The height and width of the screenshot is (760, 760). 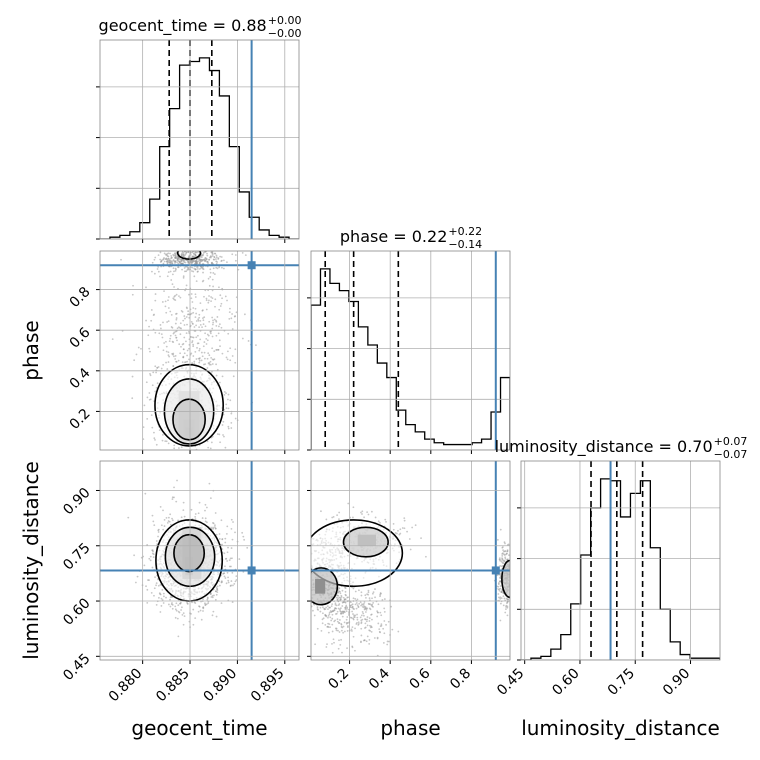 What do you see at coordinates (620, 728) in the screenshot?
I see `x-axis-label-luminosity_distance: luminosity_distance` at bounding box center [620, 728].